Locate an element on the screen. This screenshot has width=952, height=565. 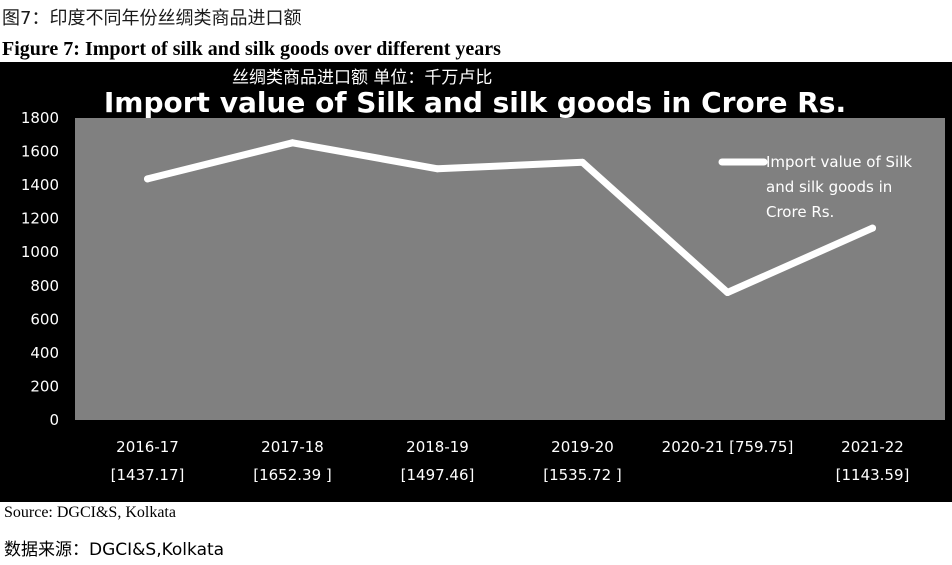
x-tick-label: 2018-19 is located at coordinates (437, 447).